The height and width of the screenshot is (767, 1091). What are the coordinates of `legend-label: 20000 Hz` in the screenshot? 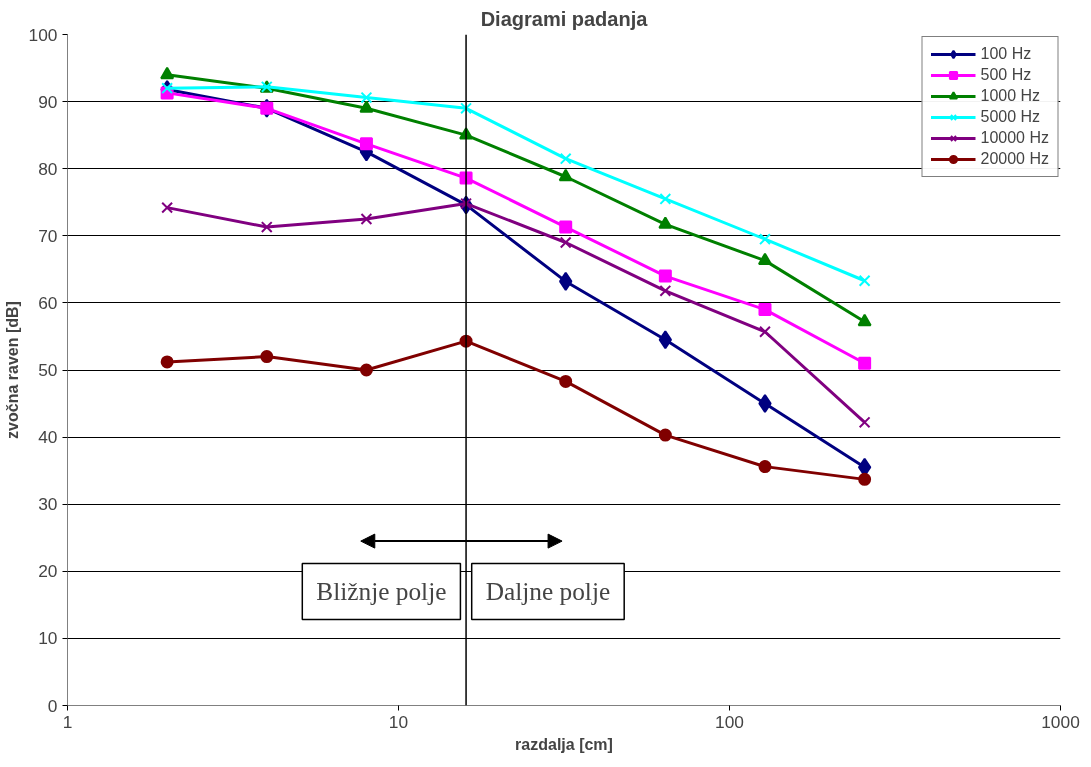 It's located at (1014, 159).